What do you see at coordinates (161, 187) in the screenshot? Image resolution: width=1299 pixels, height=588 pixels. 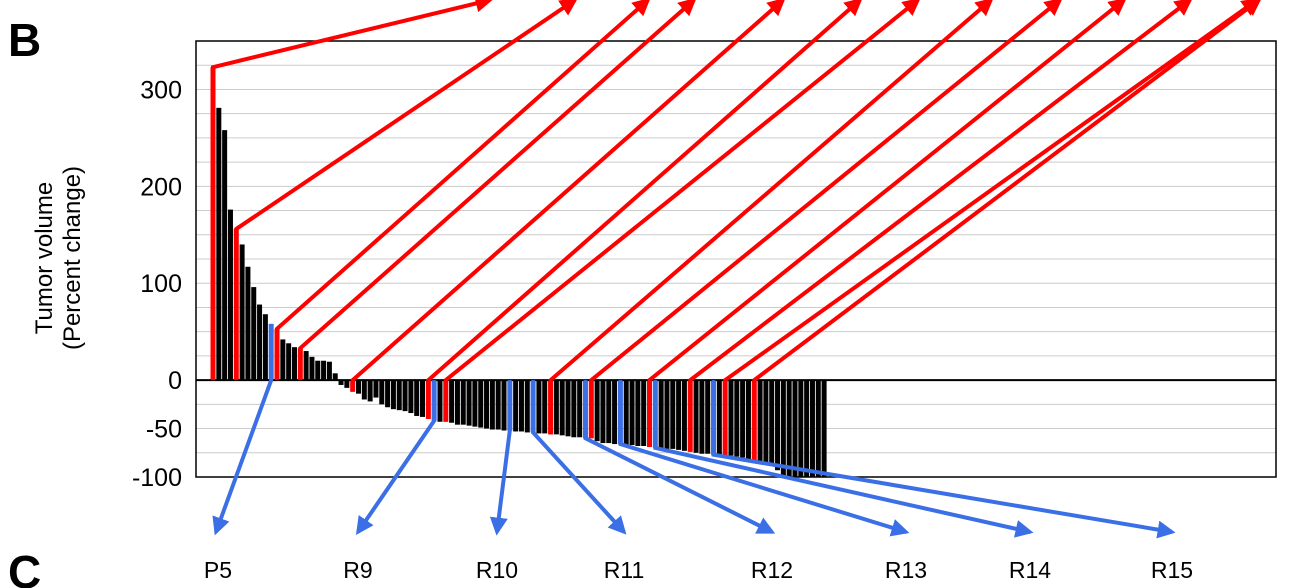 I see `y-tick-label: 200` at bounding box center [161, 187].